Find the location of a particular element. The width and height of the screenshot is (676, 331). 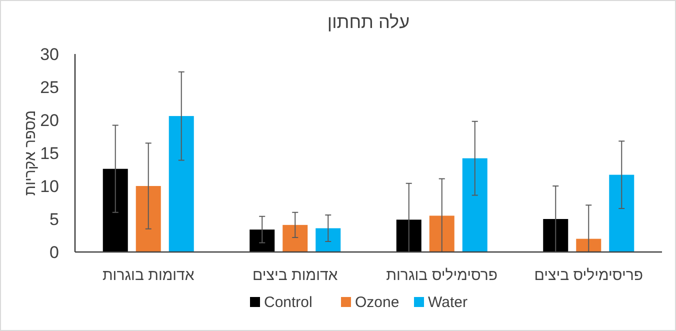

y-tick-label: 30 is located at coordinates (49, 54).